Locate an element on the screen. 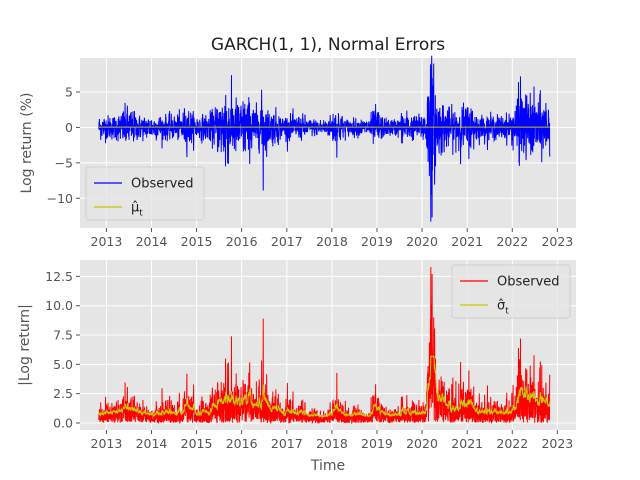 This screenshot has width=640, height=480. x-axis-label: Time is located at coordinates (327, 466).